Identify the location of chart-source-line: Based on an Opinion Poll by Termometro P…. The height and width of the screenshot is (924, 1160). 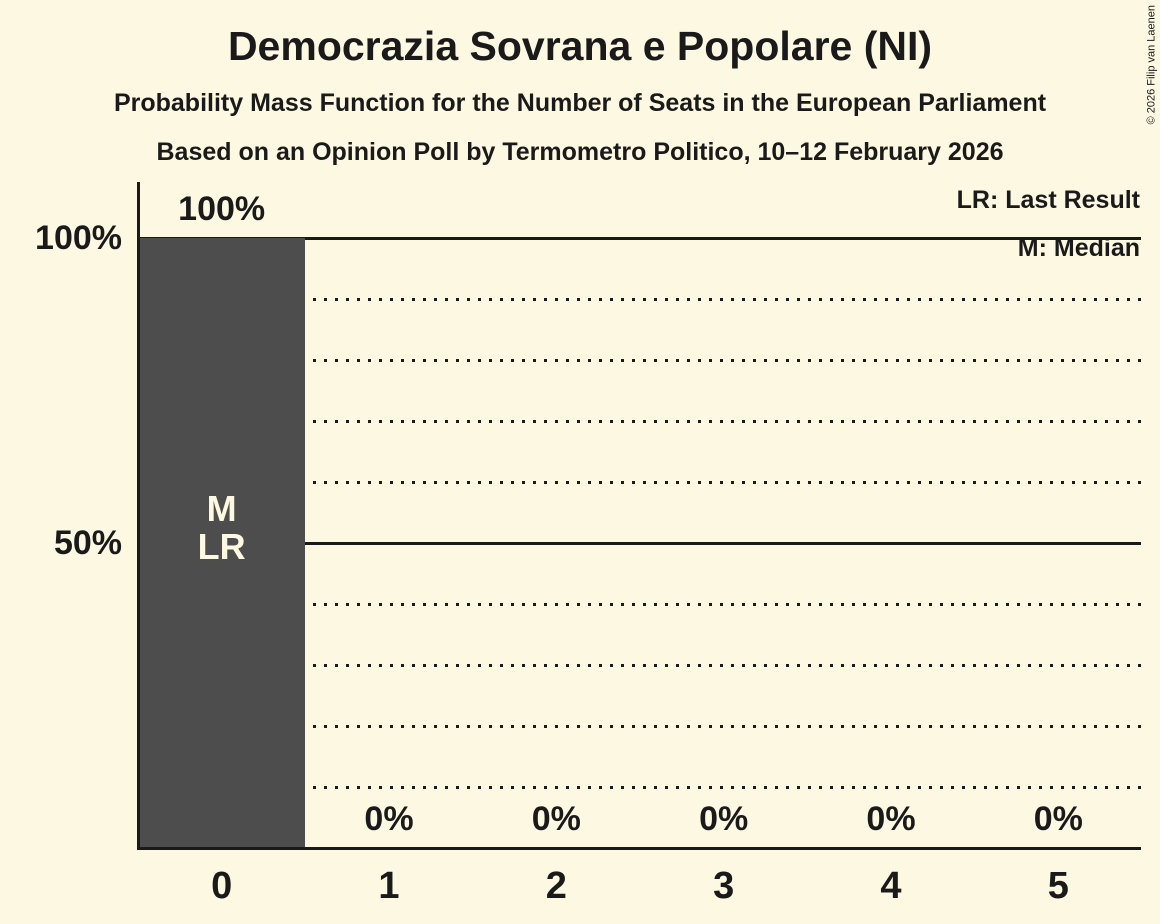
(580, 152).